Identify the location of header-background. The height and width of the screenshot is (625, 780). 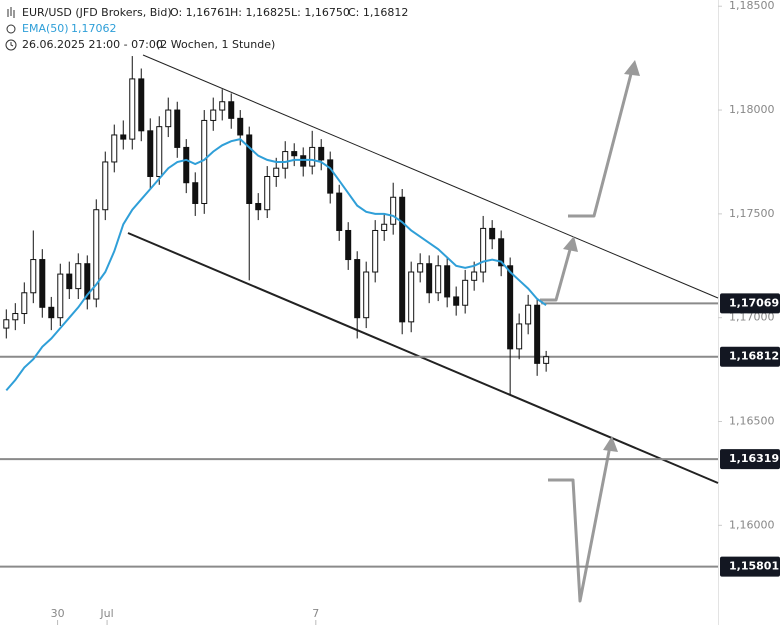
(330, 28).